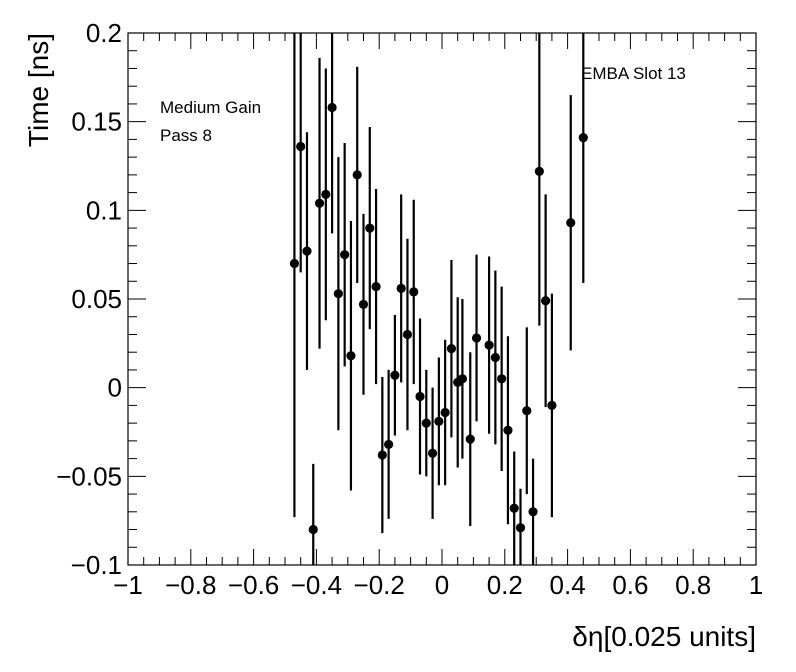 The image size is (796, 672). Describe the element at coordinates (104, 33) in the screenshot. I see `y-tick-label: 0.2` at that location.